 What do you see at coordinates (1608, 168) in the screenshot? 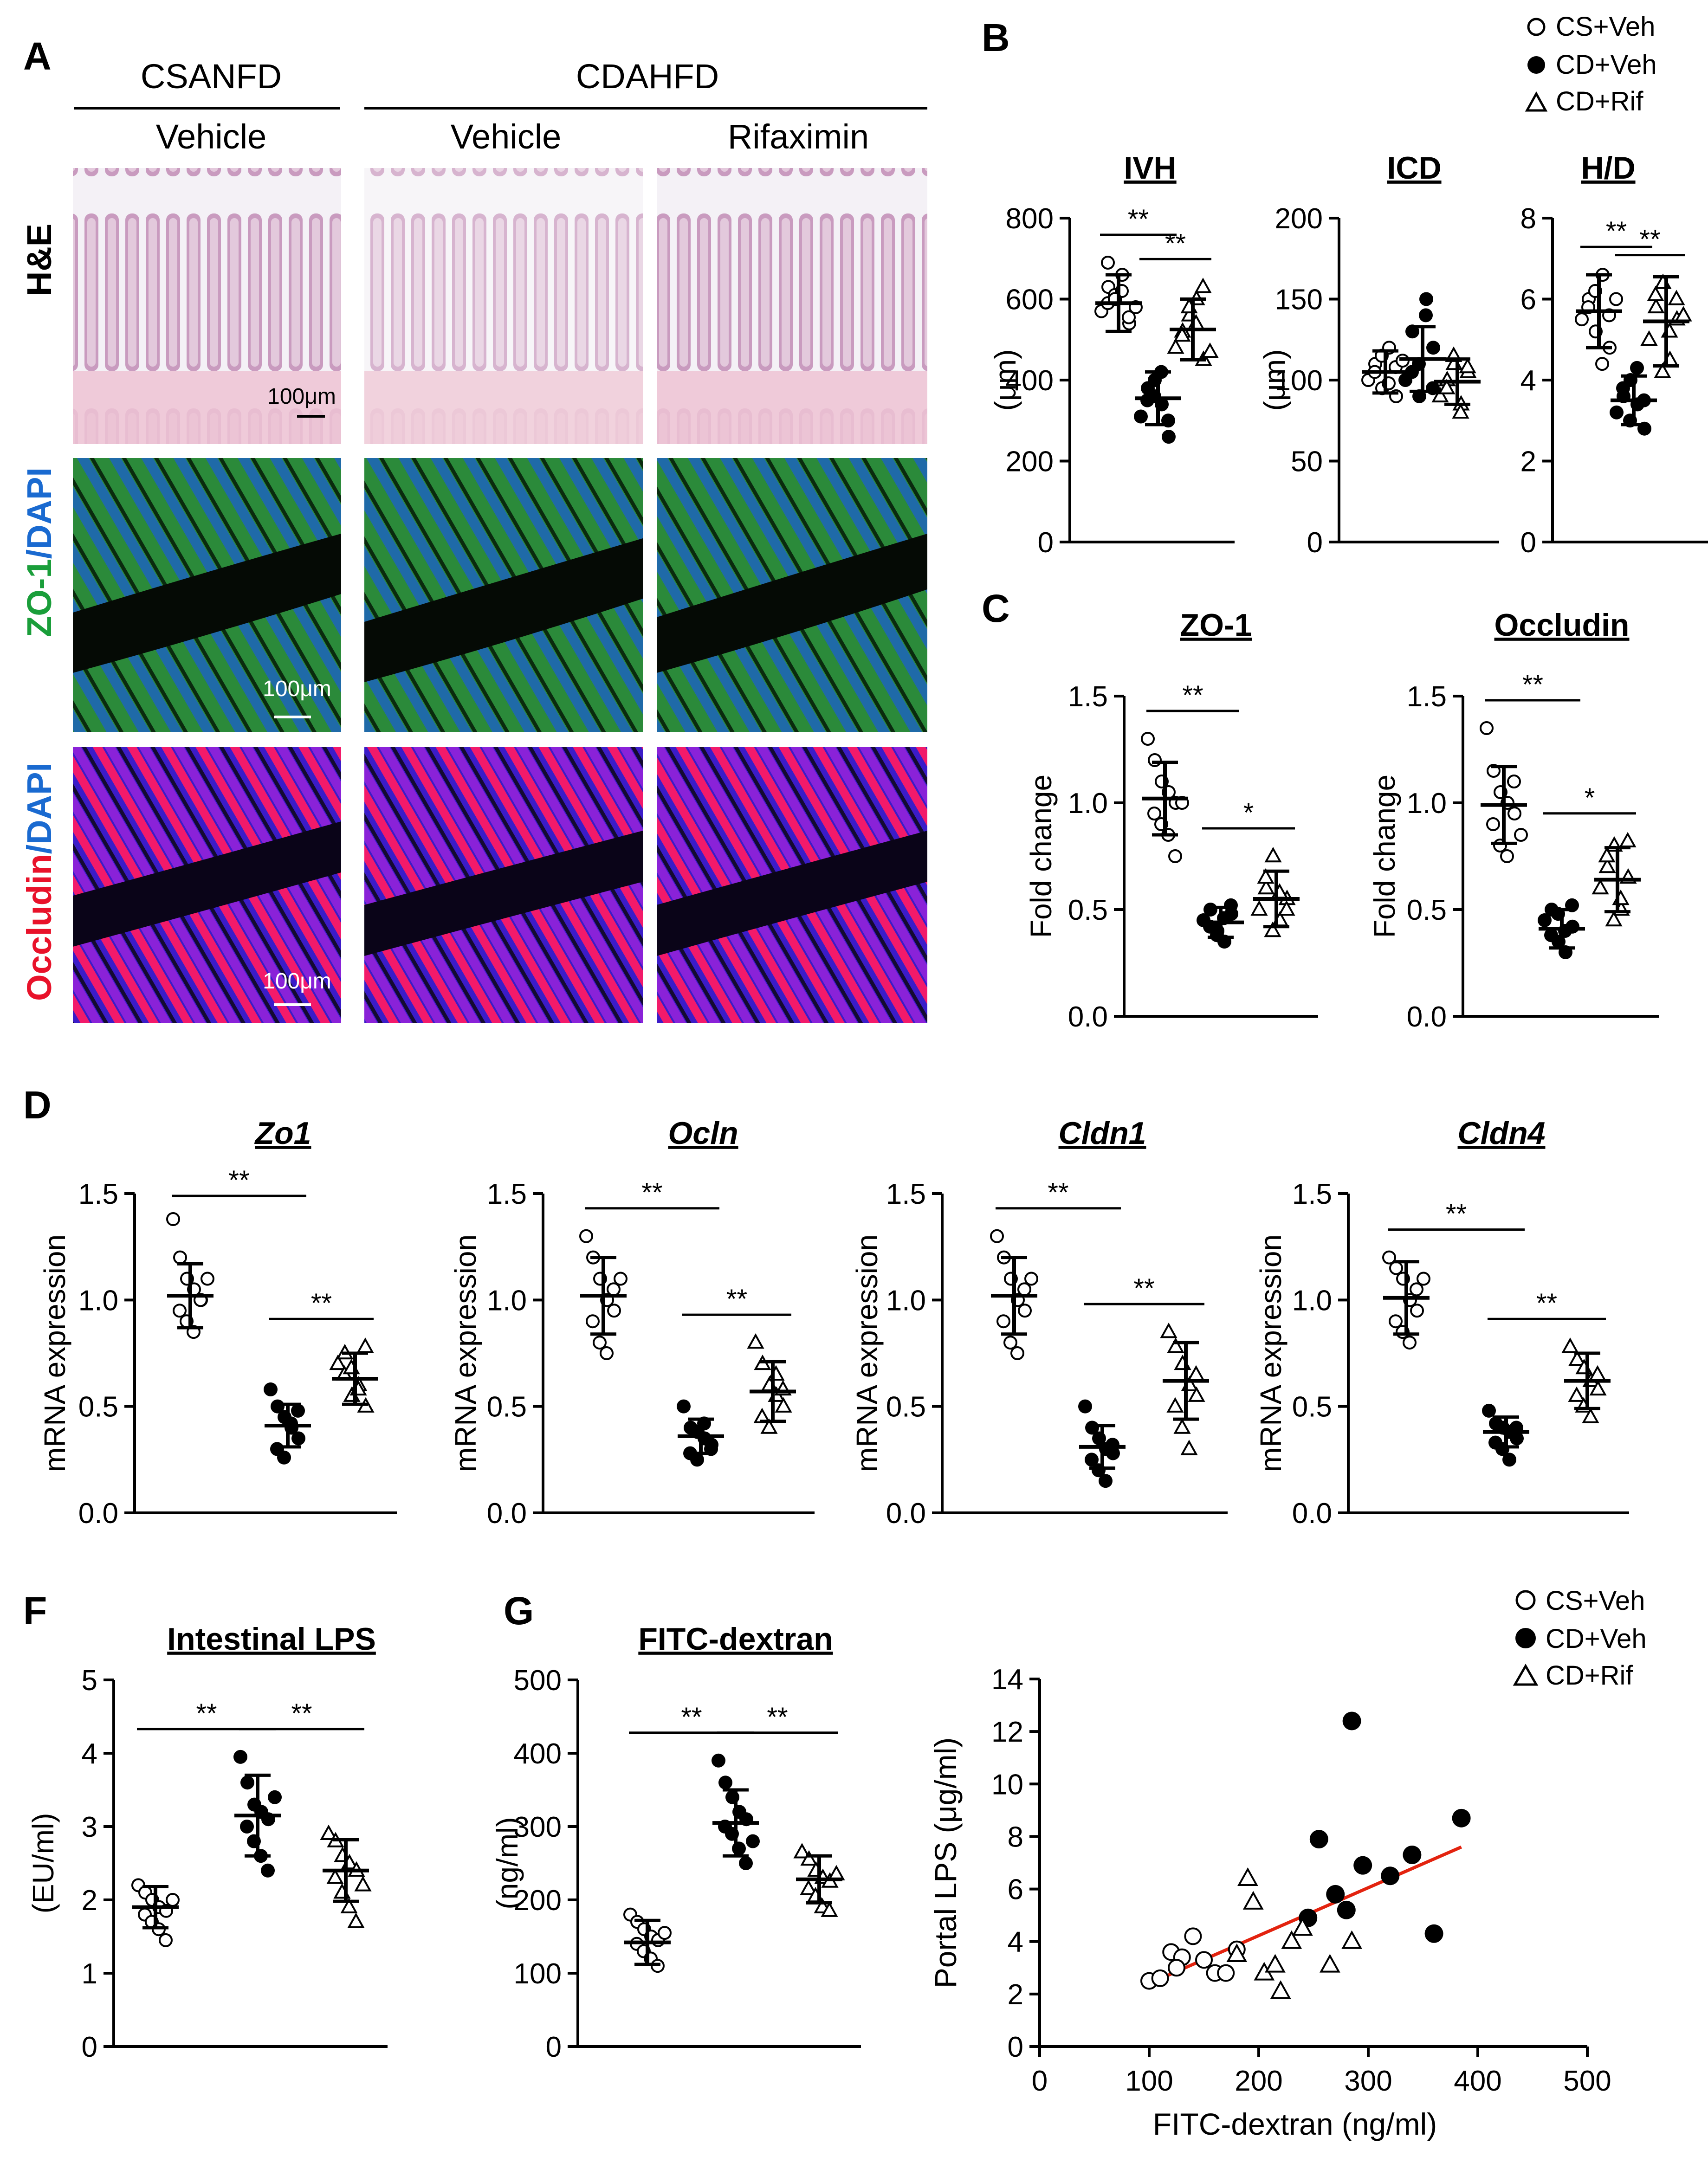
I see `chart-title-b3: H/D` at bounding box center [1608, 168].